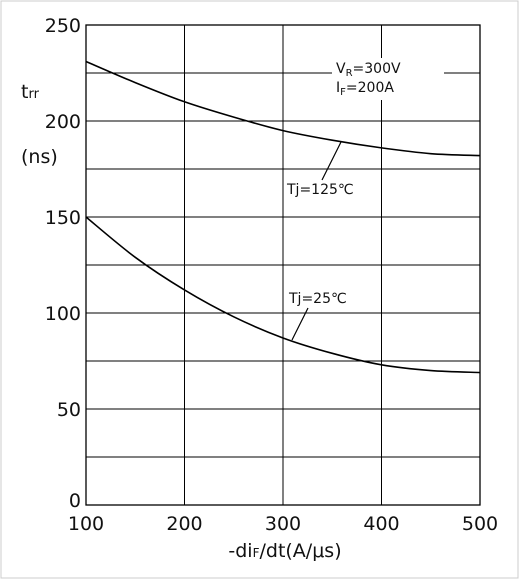  What do you see at coordinates (317, 299) in the screenshot?
I see `series-25-label: Tj=25℃` at bounding box center [317, 299].